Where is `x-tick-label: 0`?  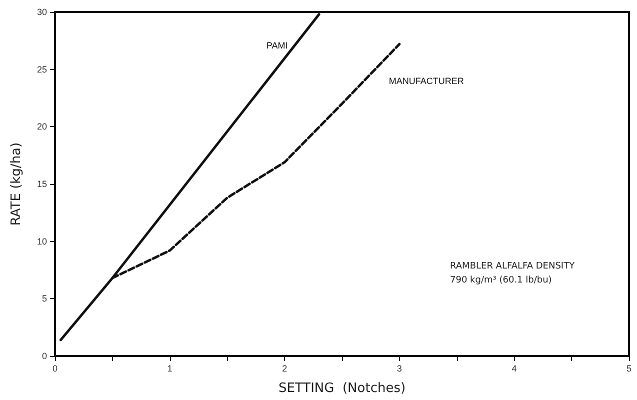
x-tick-label: 0 is located at coordinates (55, 369).